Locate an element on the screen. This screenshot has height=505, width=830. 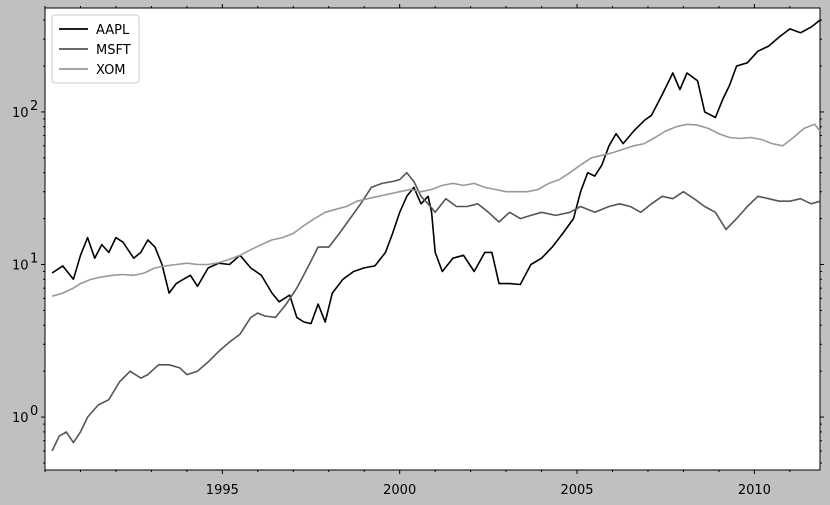
x-tick-label: 2010 is located at coordinates (754, 490).